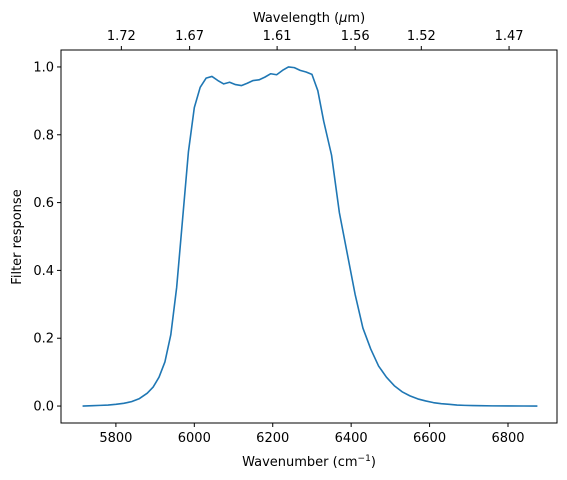 The image size is (567, 480). What do you see at coordinates (121, 36) in the screenshot?
I see `top-tick-label: 1.72` at bounding box center [121, 36].